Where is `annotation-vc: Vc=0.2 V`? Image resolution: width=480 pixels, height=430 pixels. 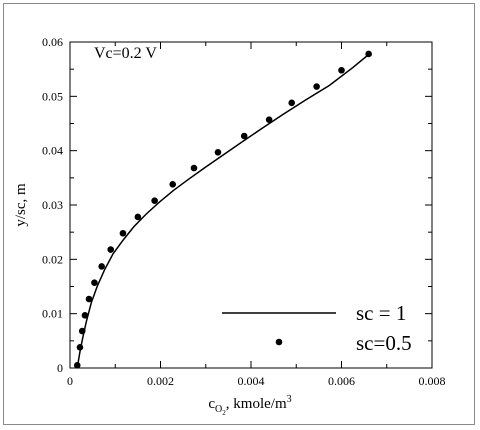 annotation-vc: Vc=0.2 V is located at coordinates (125, 53).